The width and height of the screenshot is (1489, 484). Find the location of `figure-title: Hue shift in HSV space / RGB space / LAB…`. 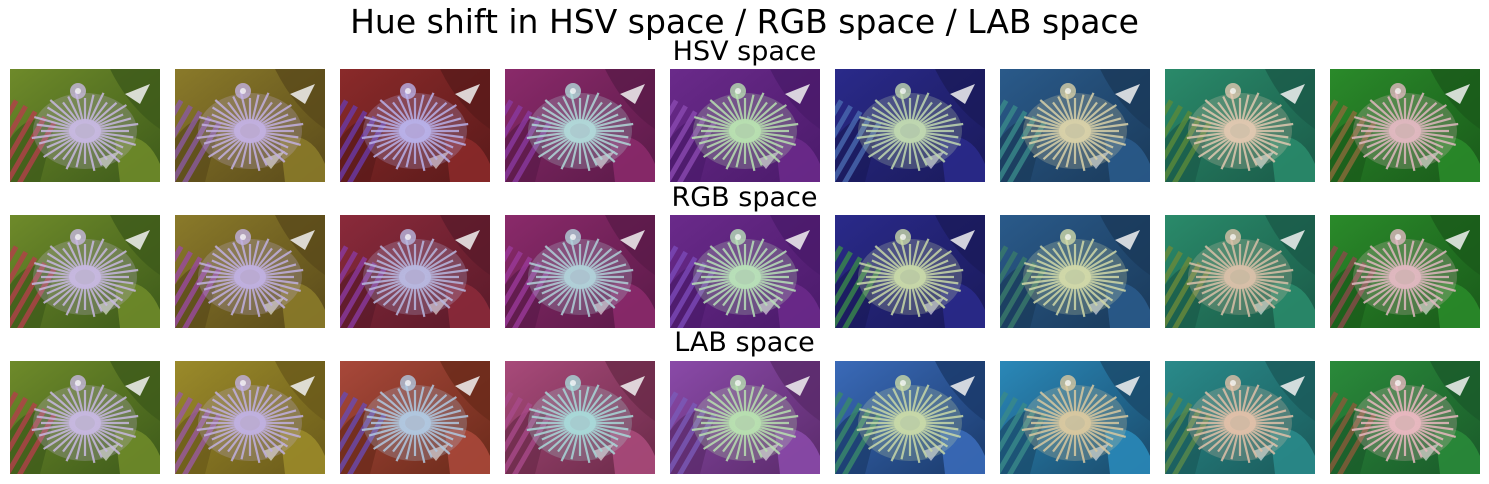

figure-title: Hue shift in HSV space / RGB space / LAB… is located at coordinates (744, 21).